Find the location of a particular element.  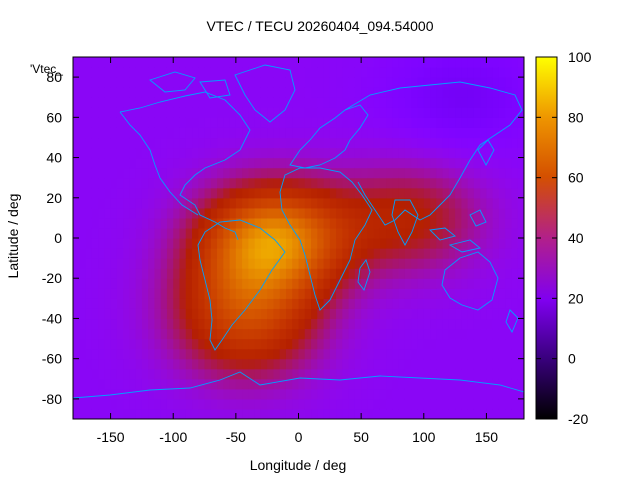

coastline-asia is located at coordinates (433, 153).